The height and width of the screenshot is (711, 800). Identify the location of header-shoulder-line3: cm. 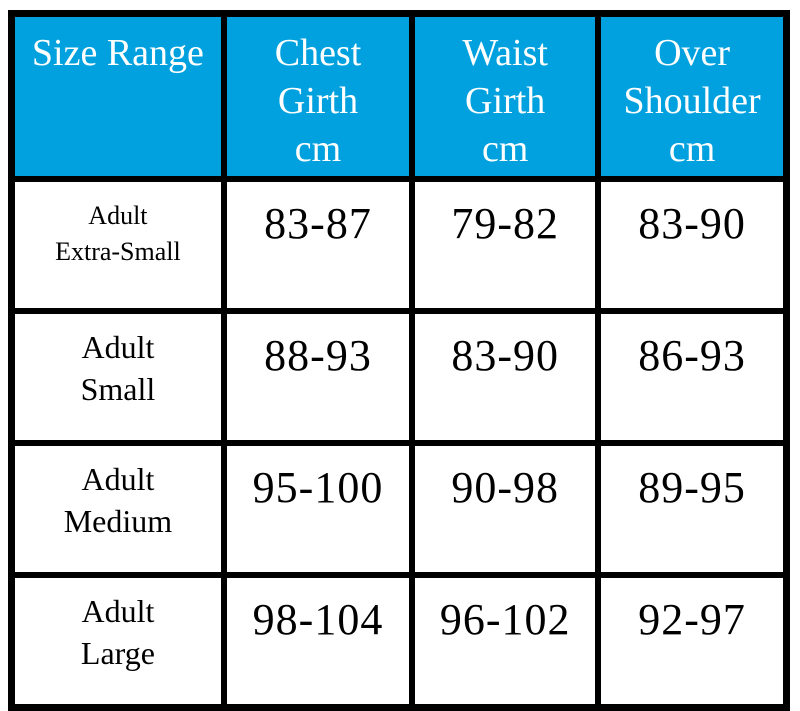
(692, 148).